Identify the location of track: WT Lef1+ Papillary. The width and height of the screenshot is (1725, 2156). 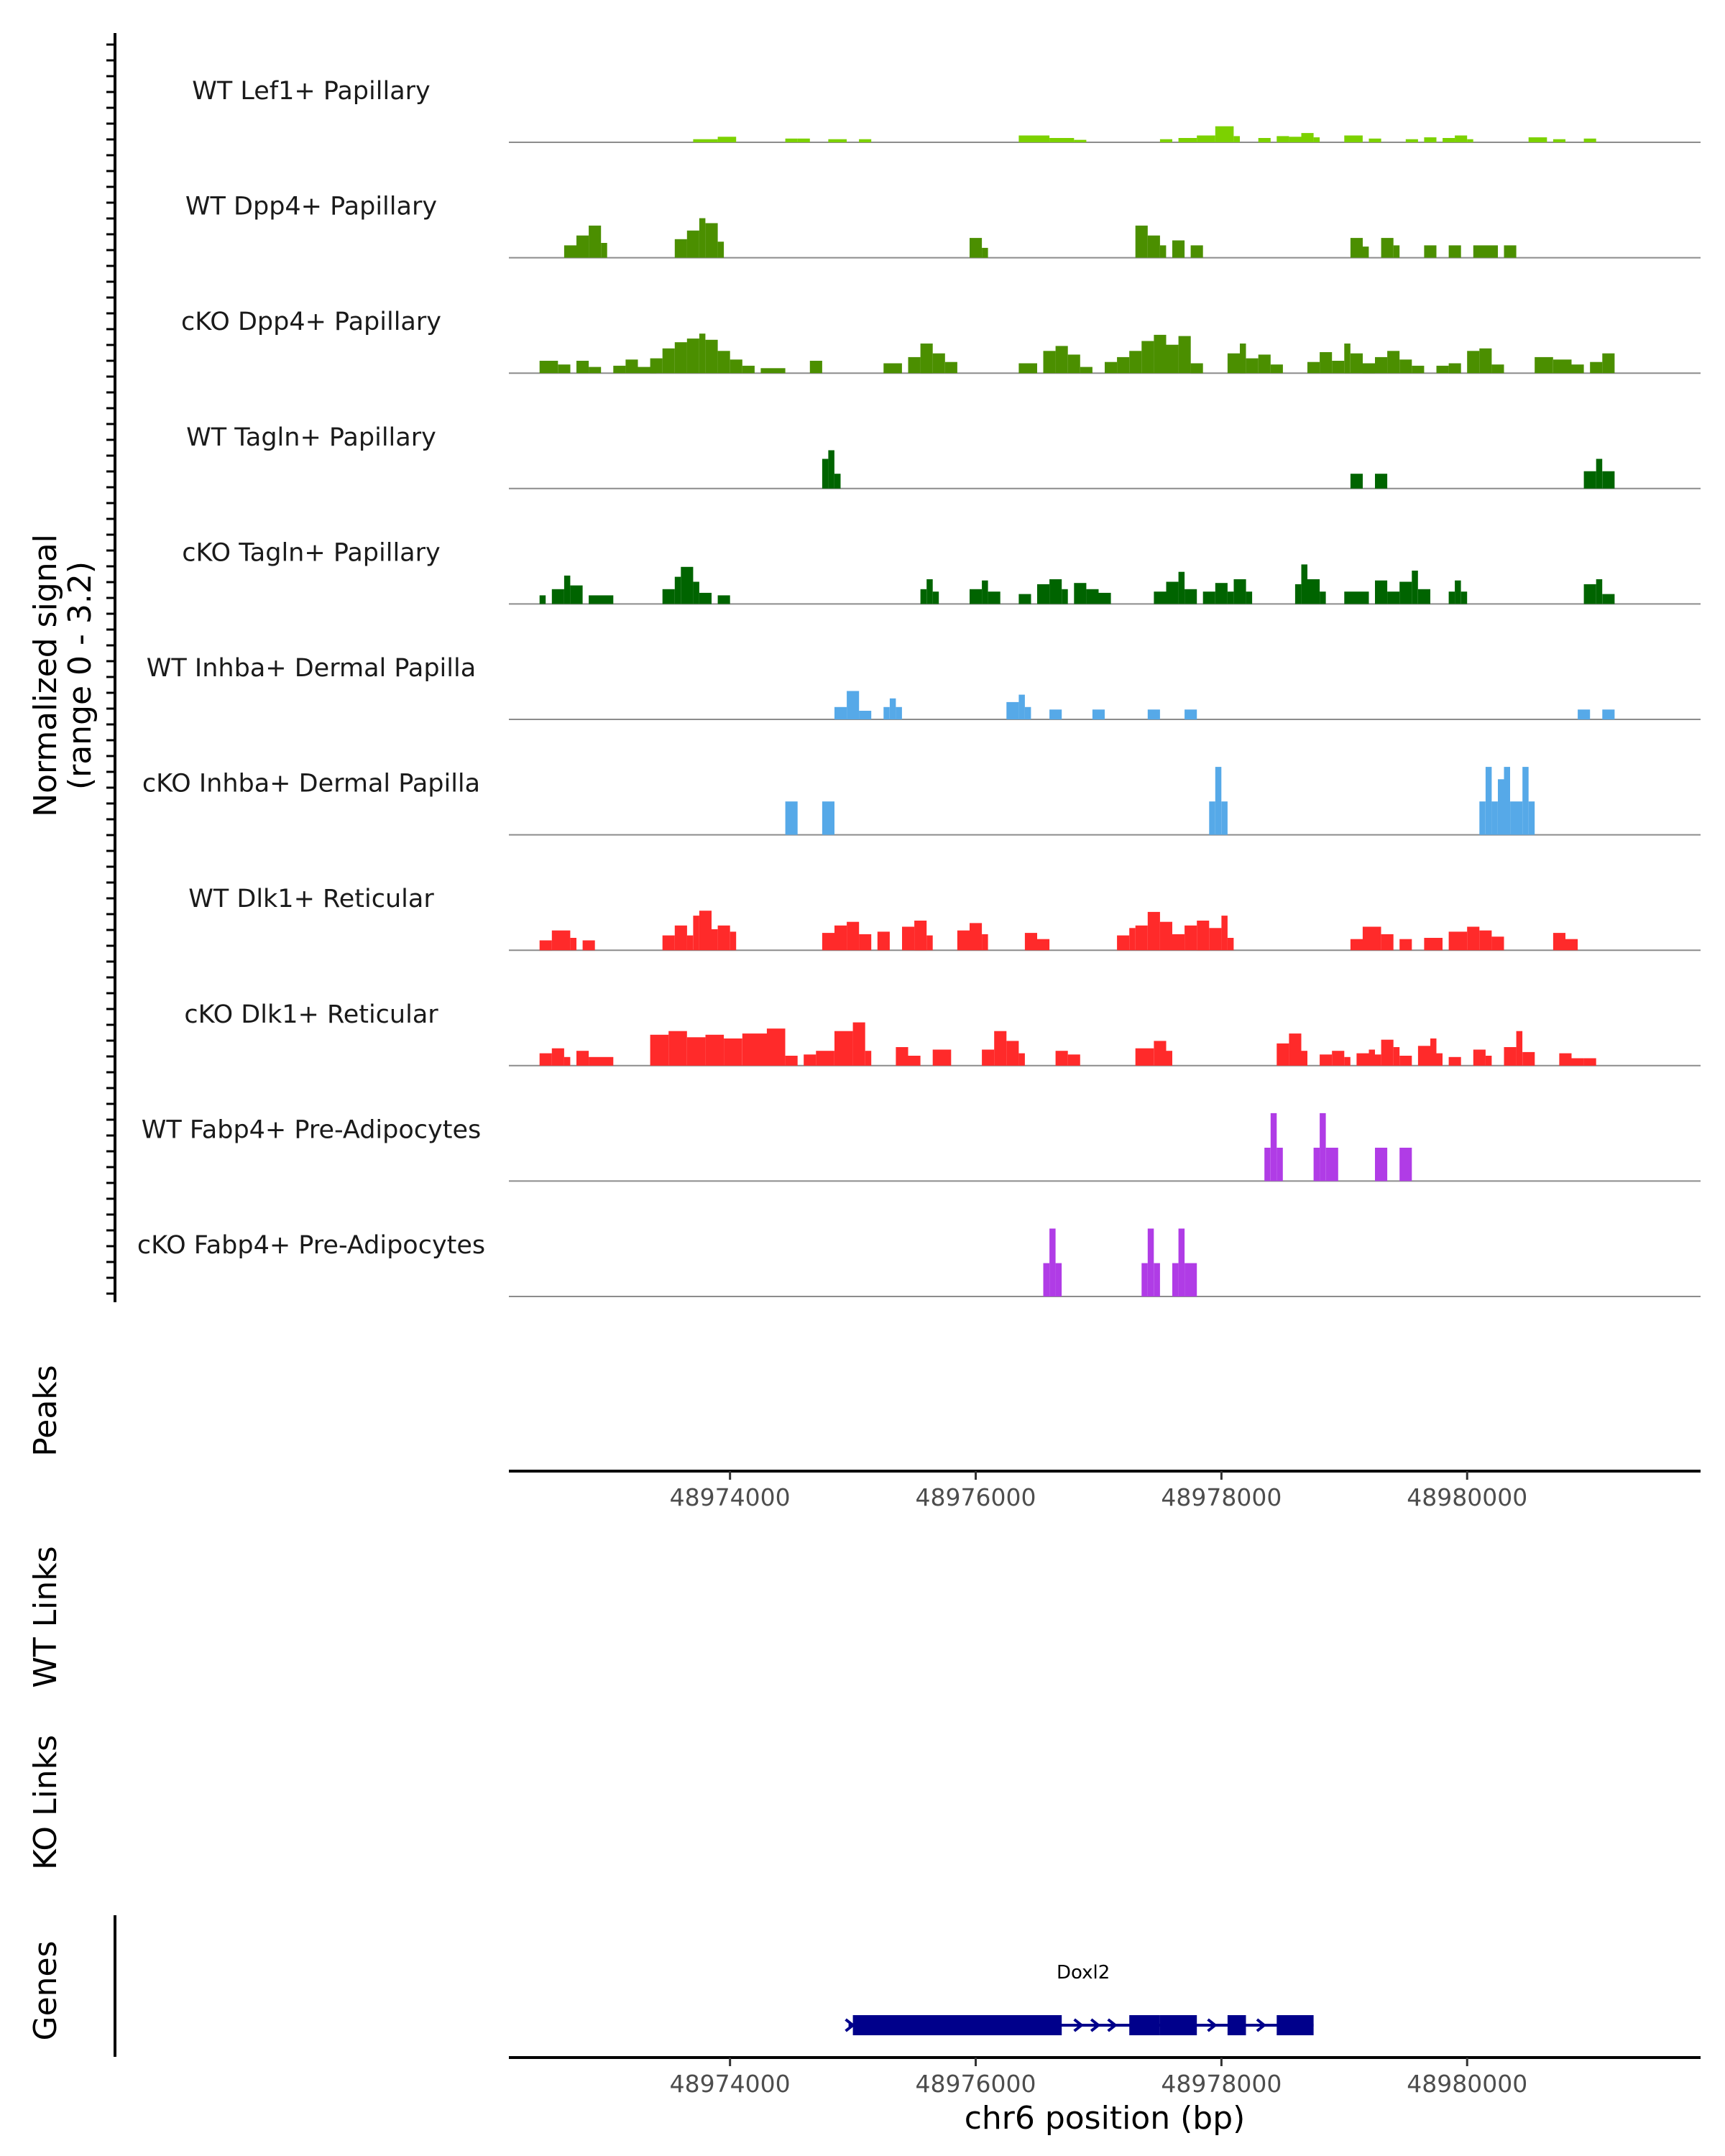
(946, 110).